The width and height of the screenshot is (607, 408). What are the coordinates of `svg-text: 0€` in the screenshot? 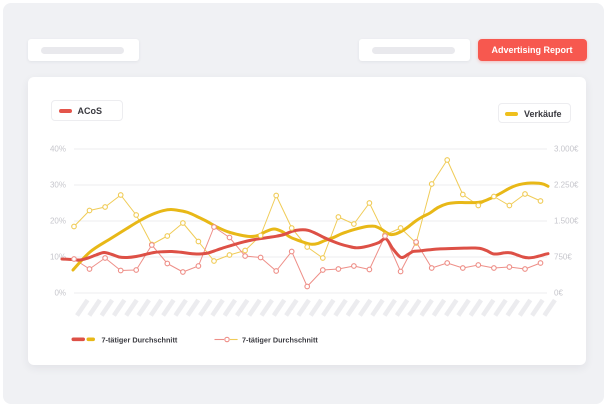 It's located at (558, 293).